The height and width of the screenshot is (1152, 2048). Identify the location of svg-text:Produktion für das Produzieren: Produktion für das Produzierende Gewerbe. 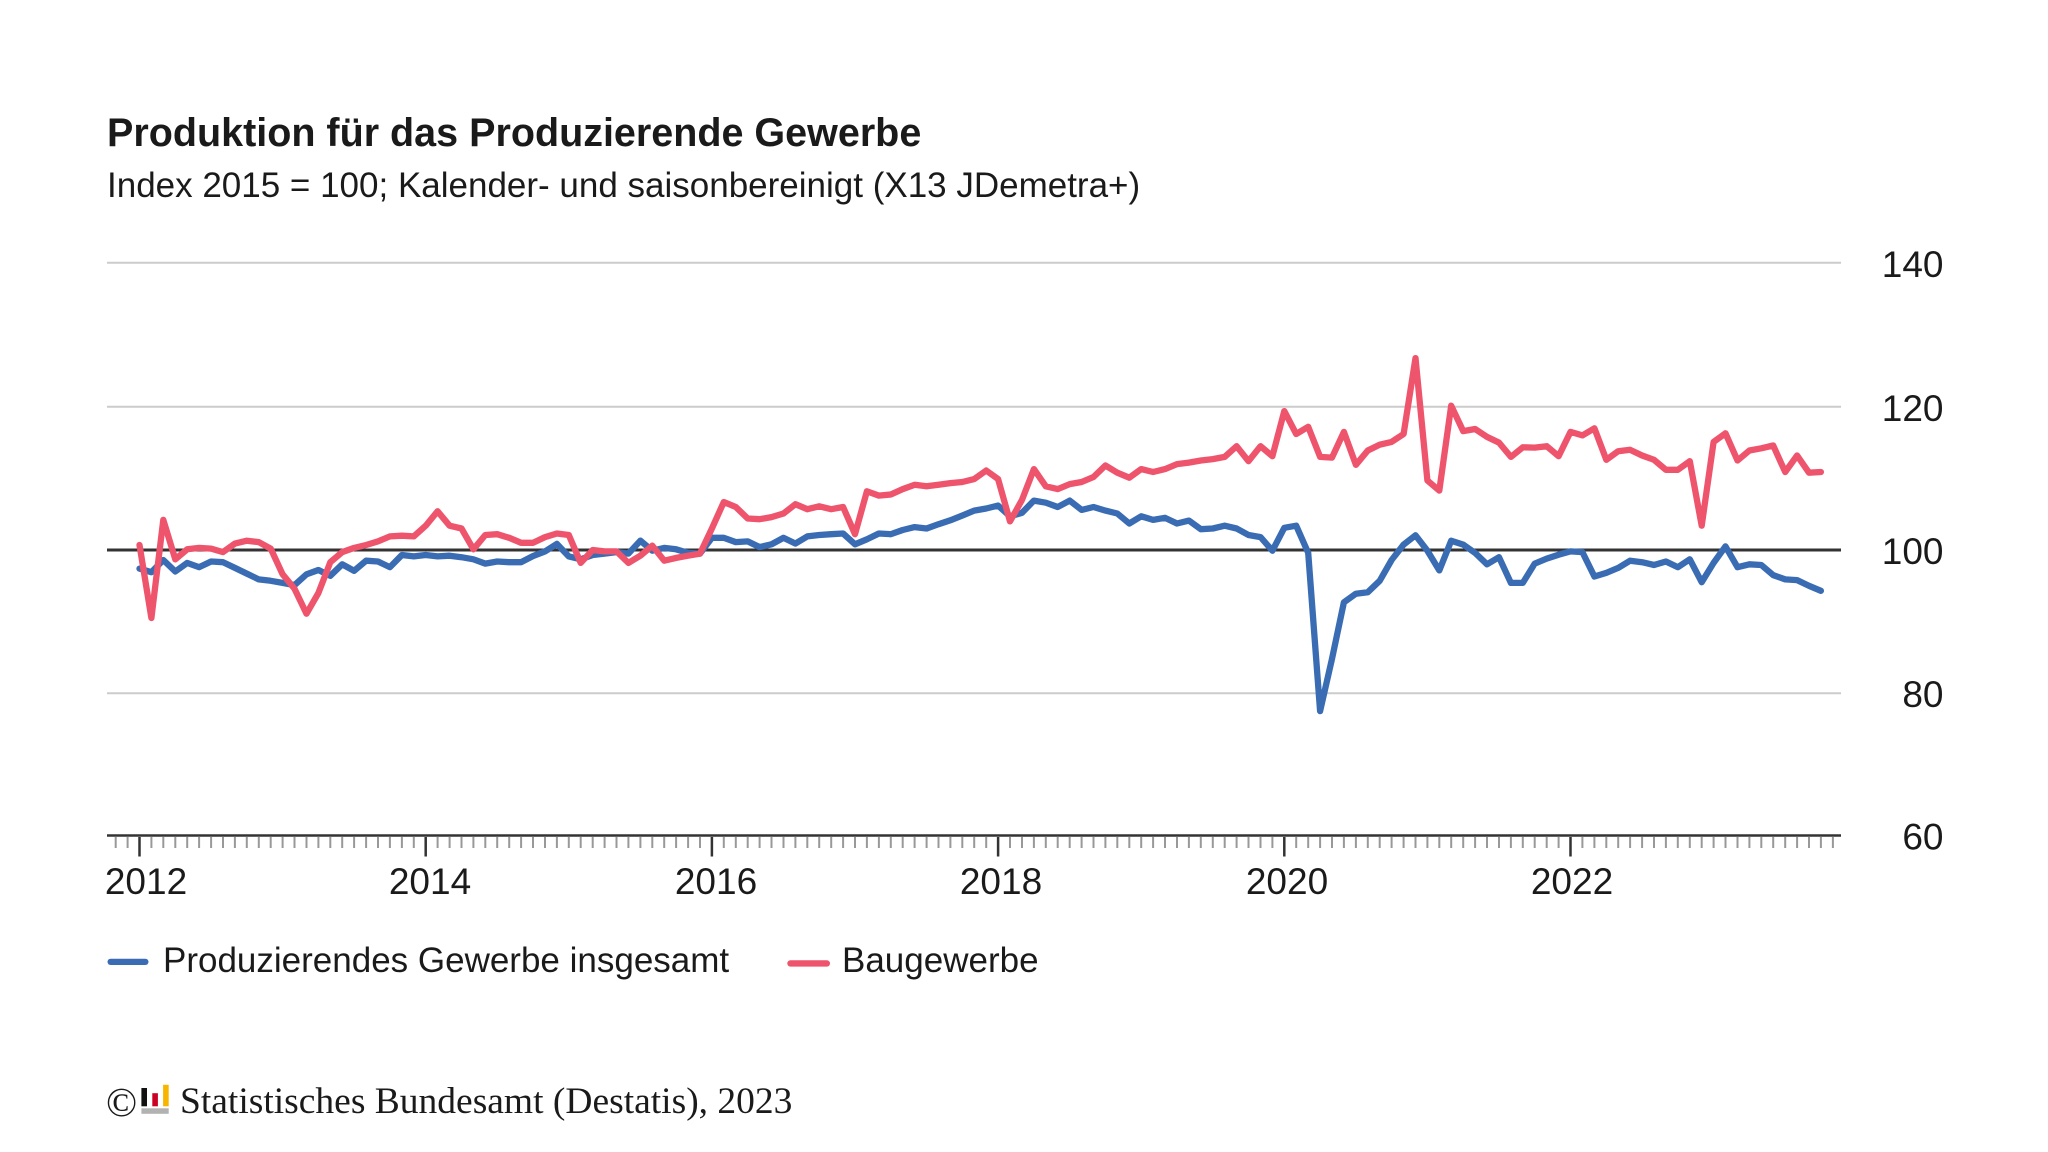
(514, 133).